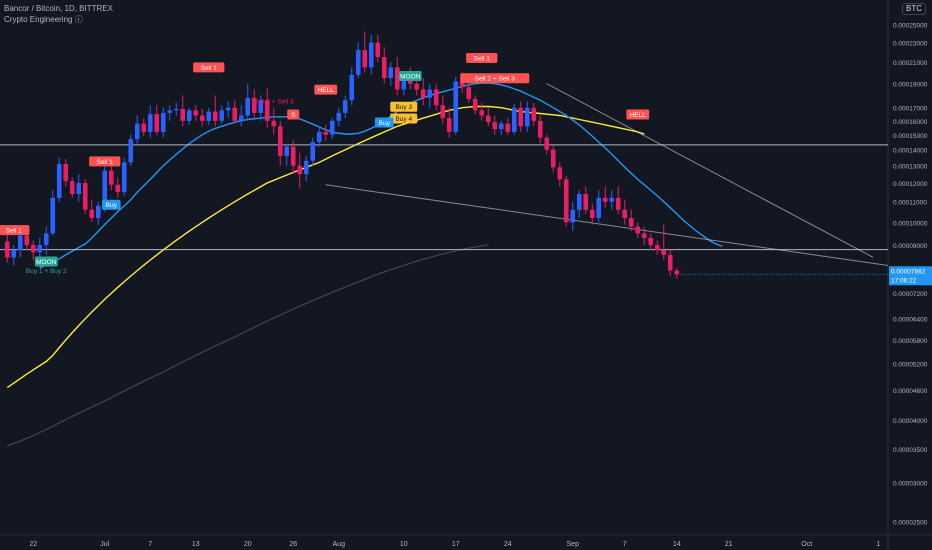 The width and height of the screenshot is (932, 550). I want to click on current-price-box, so click(910, 276).